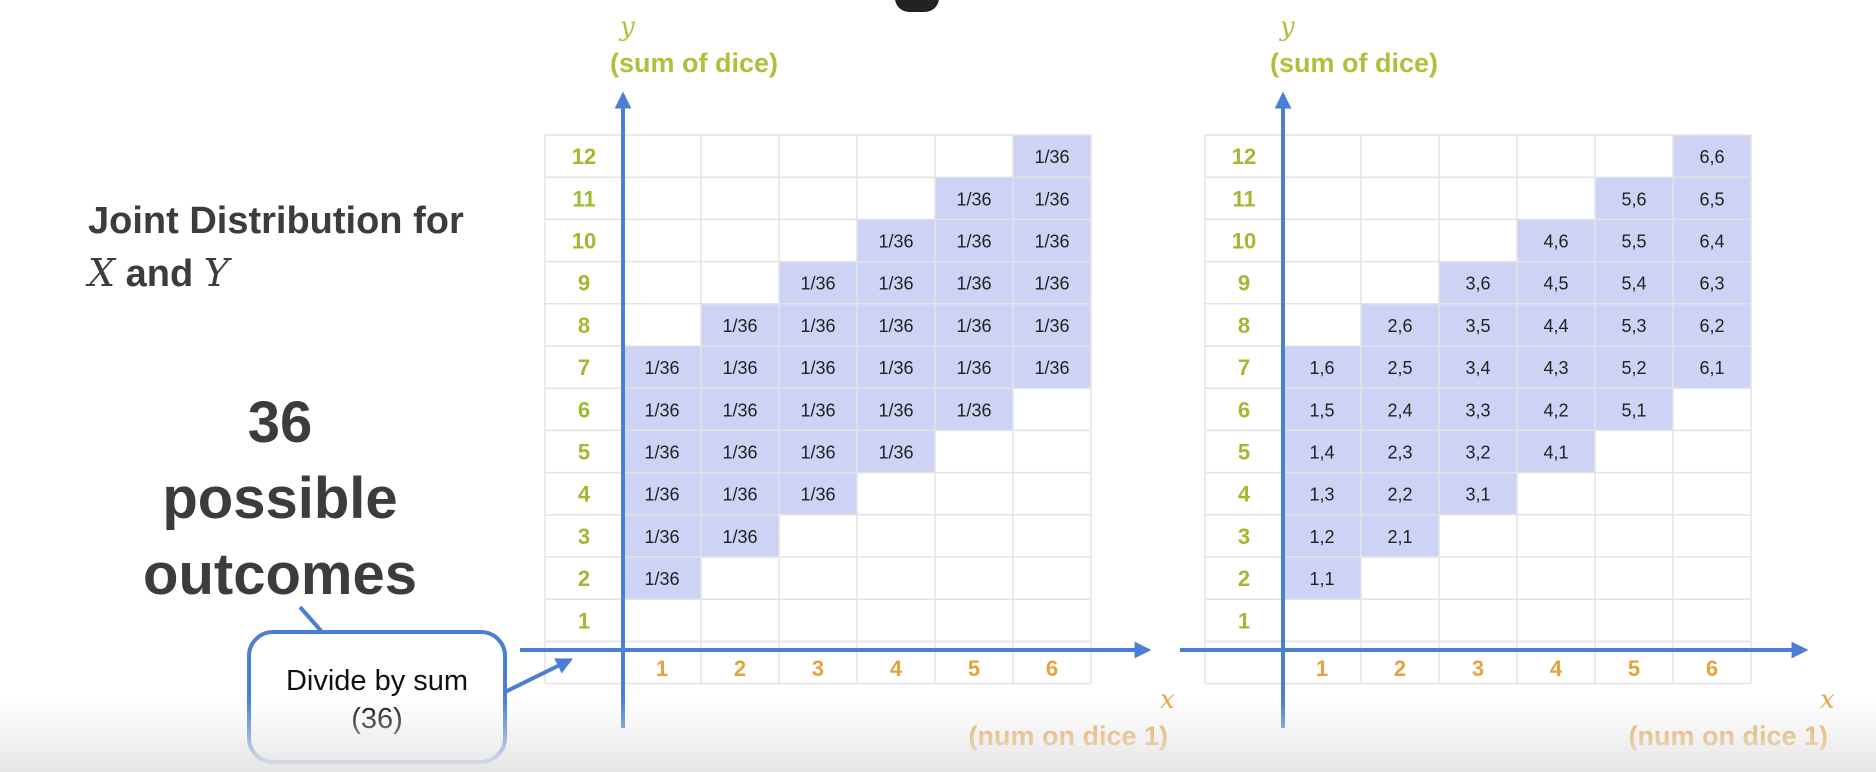 The width and height of the screenshot is (1876, 772). Describe the element at coordinates (1244, 367) in the screenshot. I see `y-tick-label: 7` at that location.